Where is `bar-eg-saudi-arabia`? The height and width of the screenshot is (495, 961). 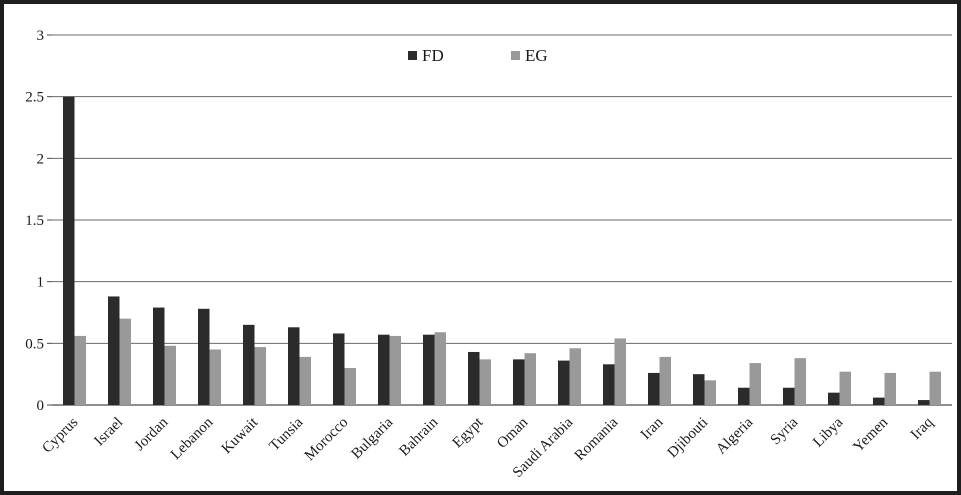 bar-eg-saudi-arabia is located at coordinates (575, 376).